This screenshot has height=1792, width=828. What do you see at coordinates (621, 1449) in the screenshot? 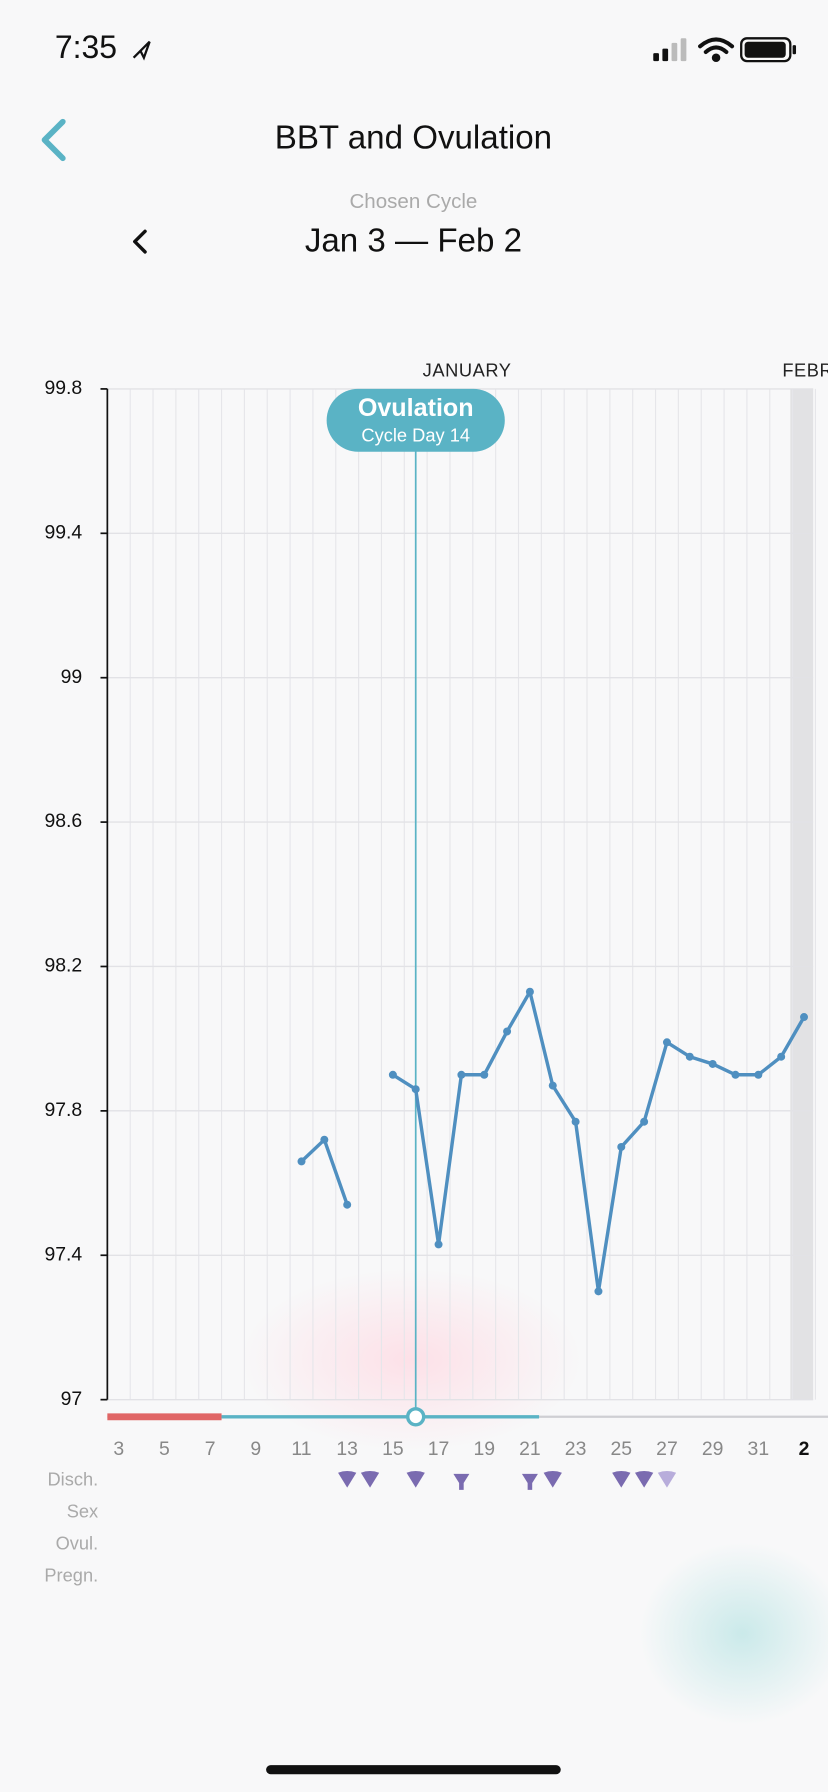
I see `x-tick-label: 25` at bounding box center [621, 1449].